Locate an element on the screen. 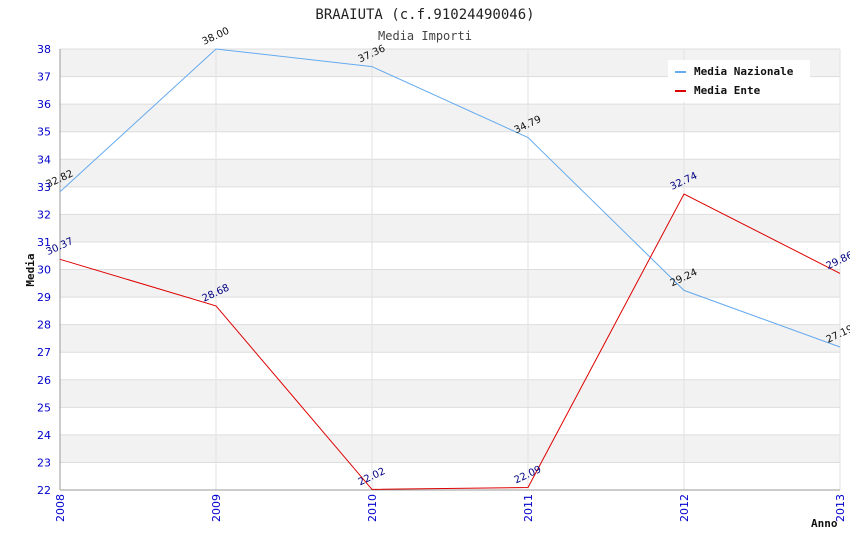  x-axis-ticks: 2008 2009 2010 2011 2012 2013 is located at coordinates (450, 508).